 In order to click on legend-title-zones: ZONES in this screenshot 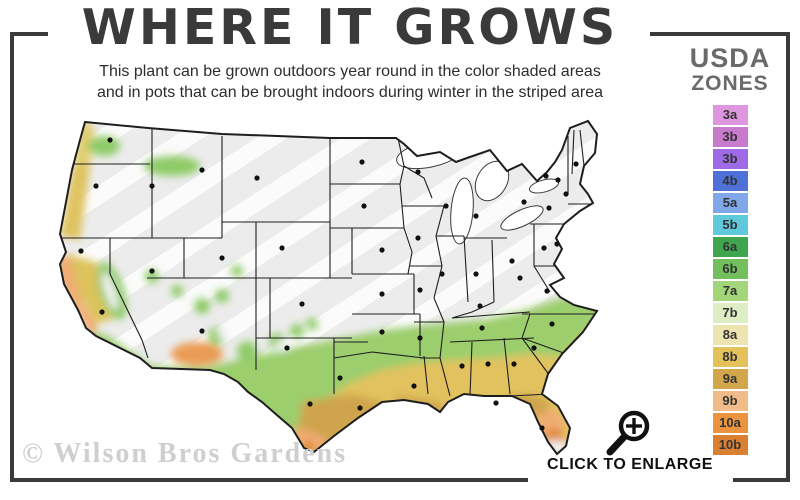, I will do `click(730, 83)`.